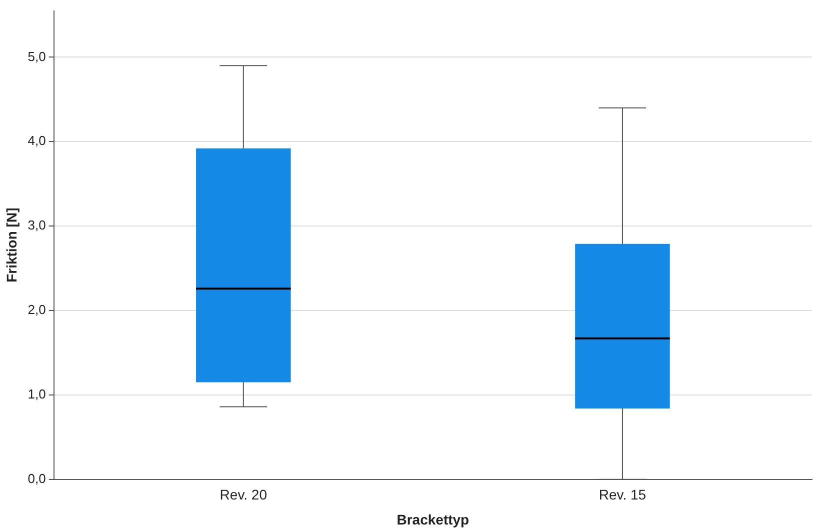  What do you see at coordinates (37, 310) in the screenshot?
I see `y-tick-label: 2,0` at bounding box center [37, 310].